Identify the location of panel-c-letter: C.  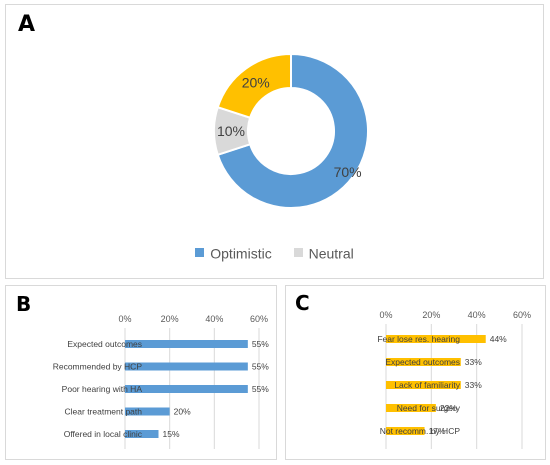
(302, 303).